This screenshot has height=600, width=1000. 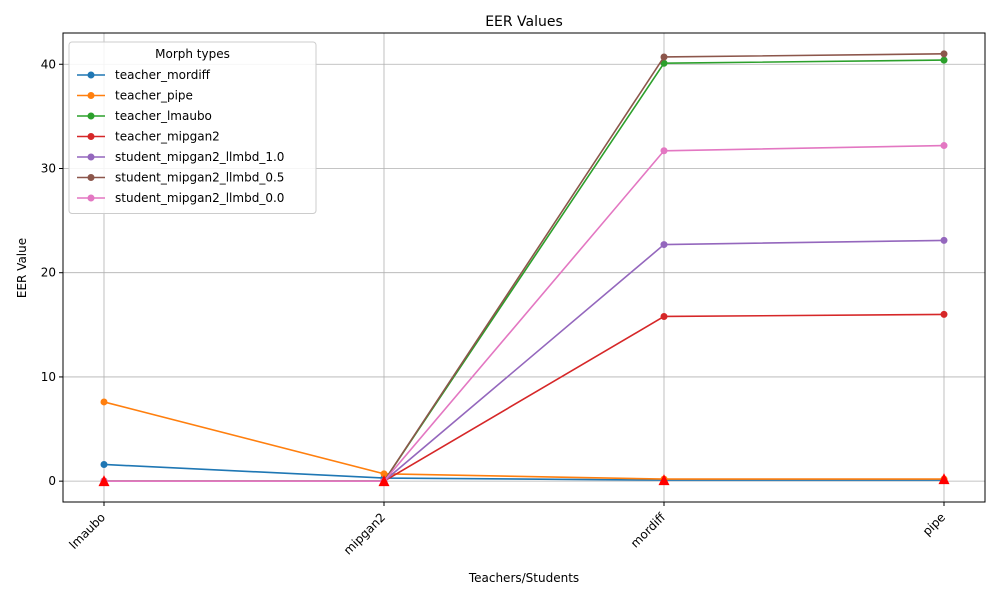 I want to click on chart-title: EER Values, so click(x=524, y=22).